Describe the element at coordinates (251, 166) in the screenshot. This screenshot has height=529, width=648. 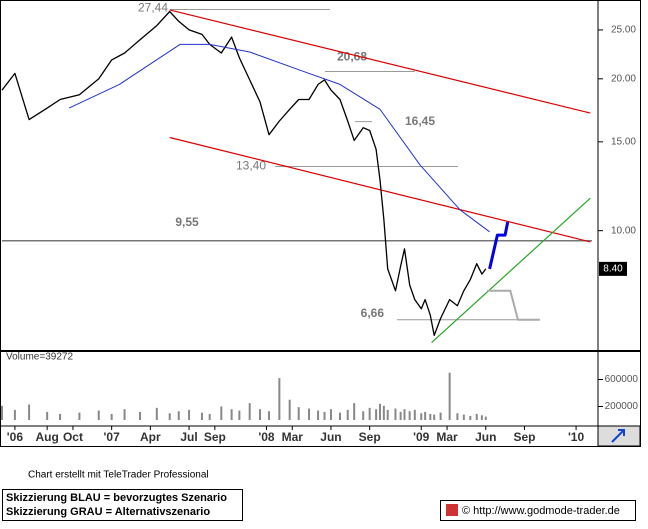
I see `annotation-label: 13,40` at that location.